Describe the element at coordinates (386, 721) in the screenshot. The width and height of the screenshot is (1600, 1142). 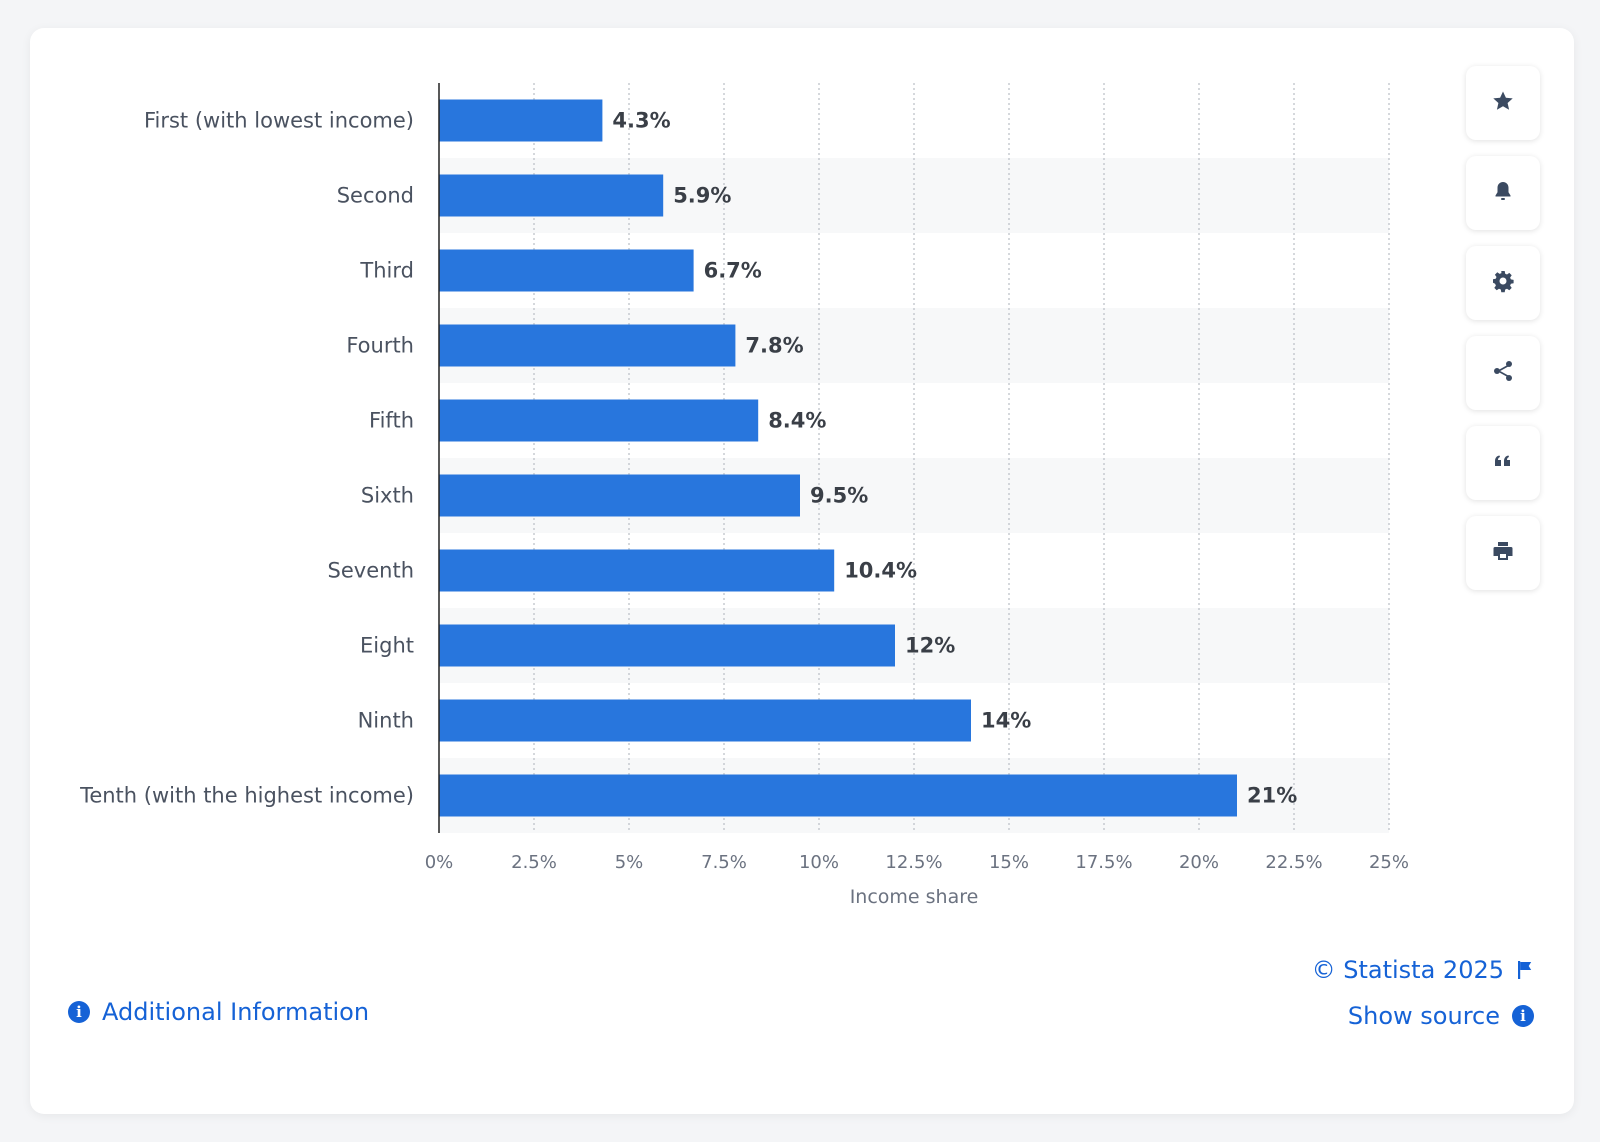
I see `category-label: Ninth` at that location.